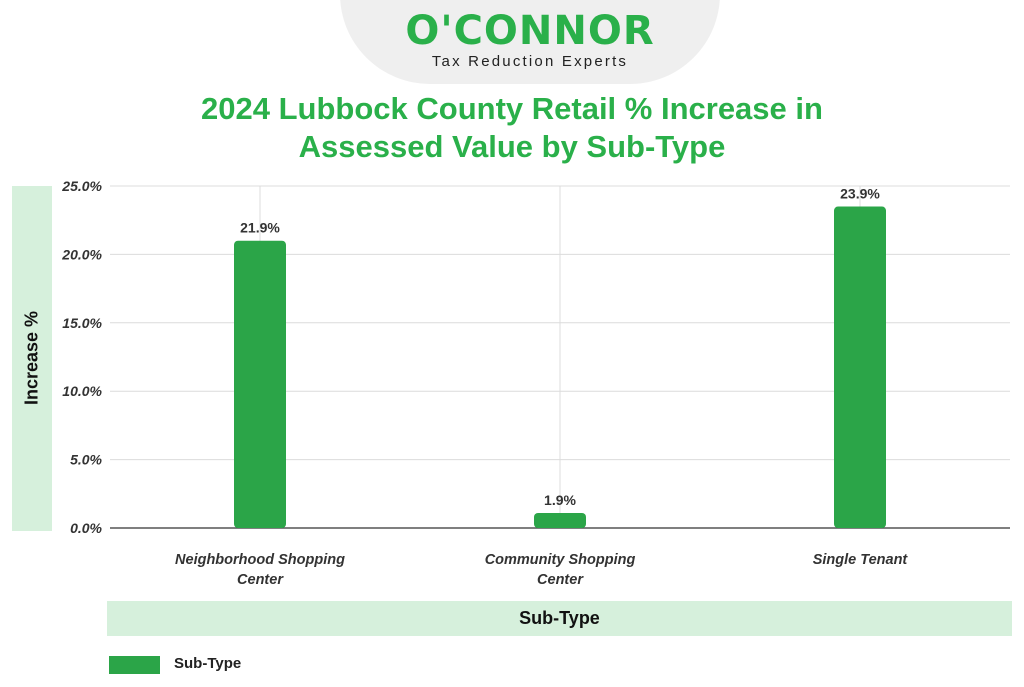 The width and height of the screenshot is (1024, 687). What do you see at coordinates (560, 560) in the screenshot?
I see `x-tick-label: Community Shopping` at bounding box center [560, 560].